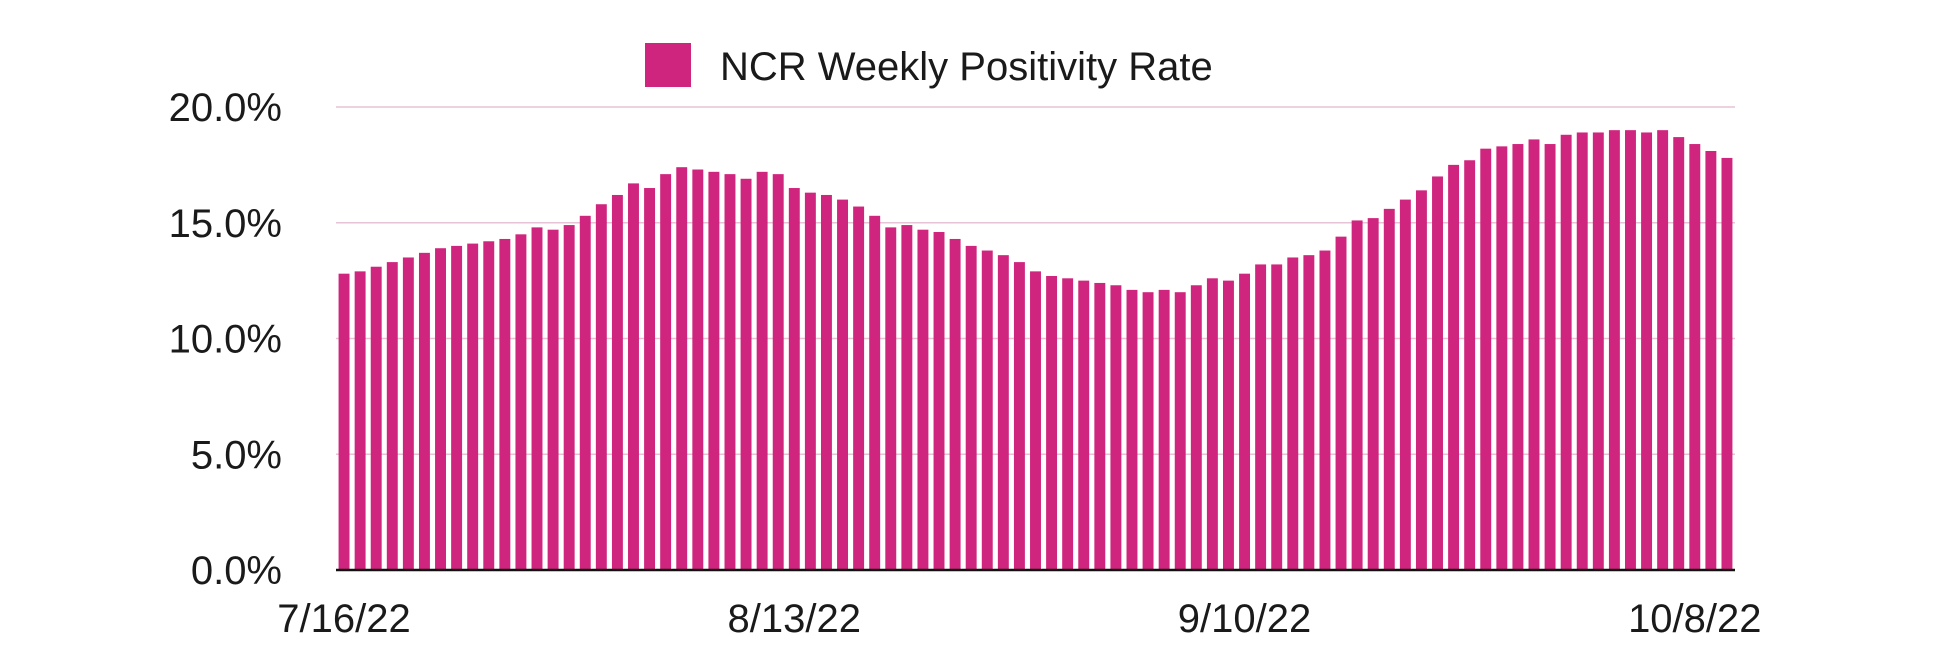 This screenshot has height=672, width=1947. Describe the element at coordinates (966, 67) in the screenshot. I see `legend-label: NCR Weekly Positivity Rate` at that location.